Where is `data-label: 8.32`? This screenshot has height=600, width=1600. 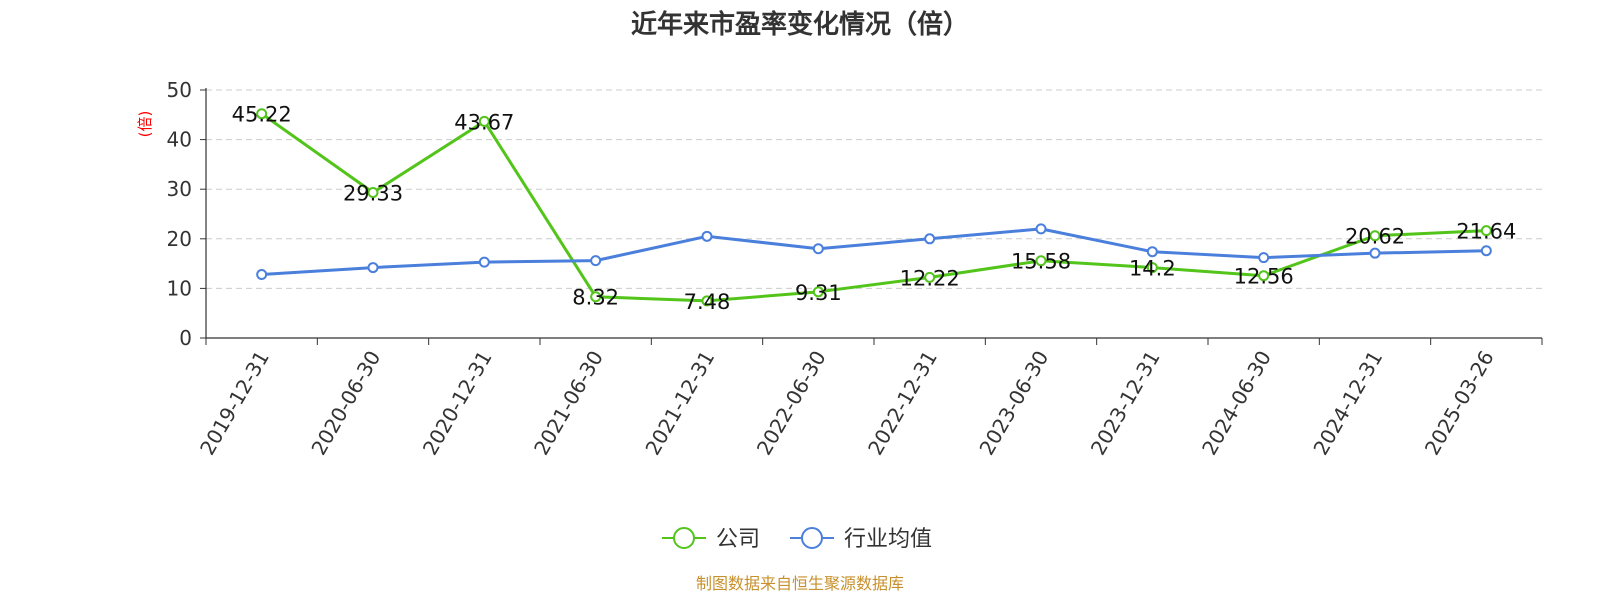
data-label: 8.32 is located at coordinates (595, 298).